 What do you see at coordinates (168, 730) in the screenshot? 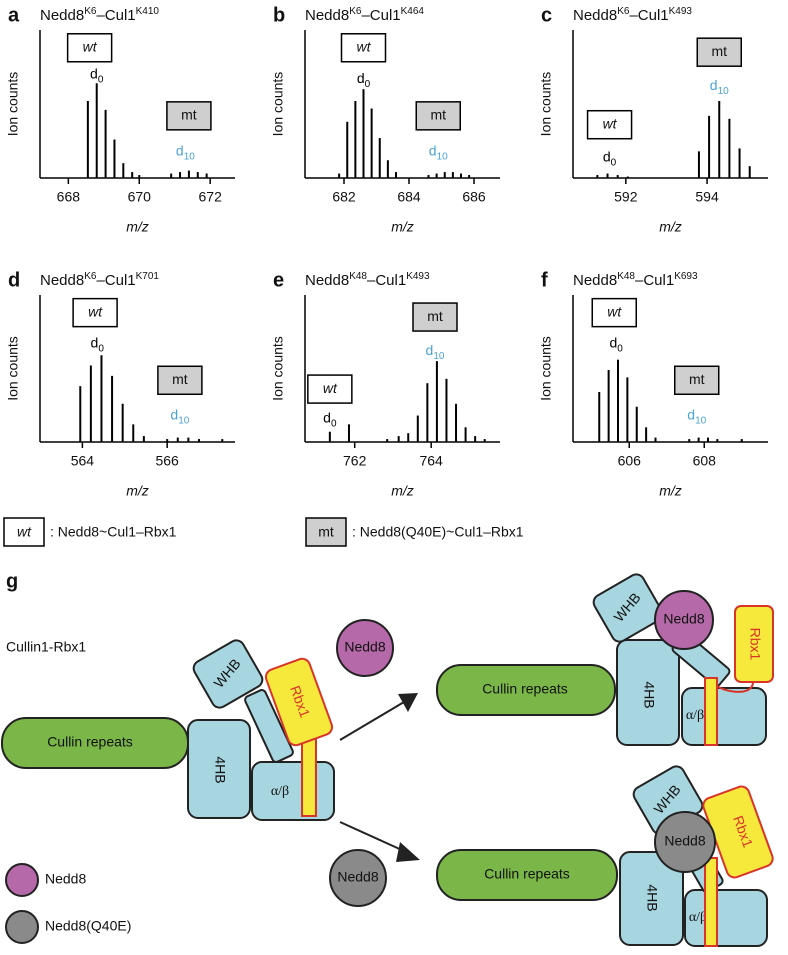
I see `complex: Cullin repeats 4HB α/β WHB Rbx1` at bounding box center [168, 730].